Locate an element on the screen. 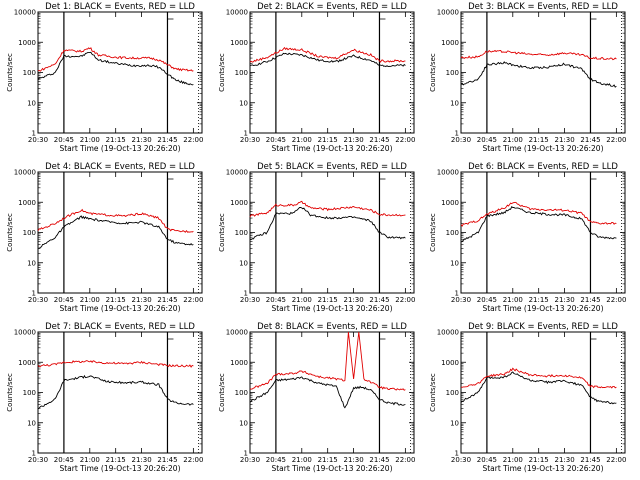 Image resolution: width=640 pixels, height=480 pixels. panel-title: Det 9: BLACK = Events, RED = LLD is located at coordinates (543, 327).